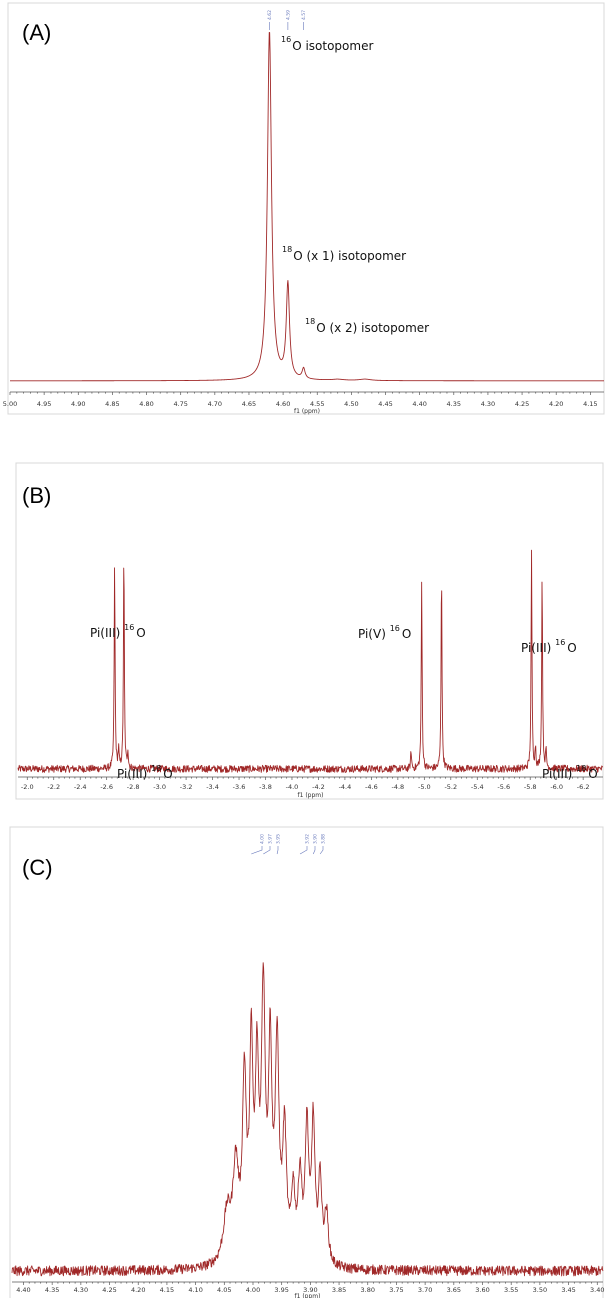  What do you see at coordinates (304, 15) in the screenshot?
I see `peak-label: 4.57` at bounding box center [304, 15].